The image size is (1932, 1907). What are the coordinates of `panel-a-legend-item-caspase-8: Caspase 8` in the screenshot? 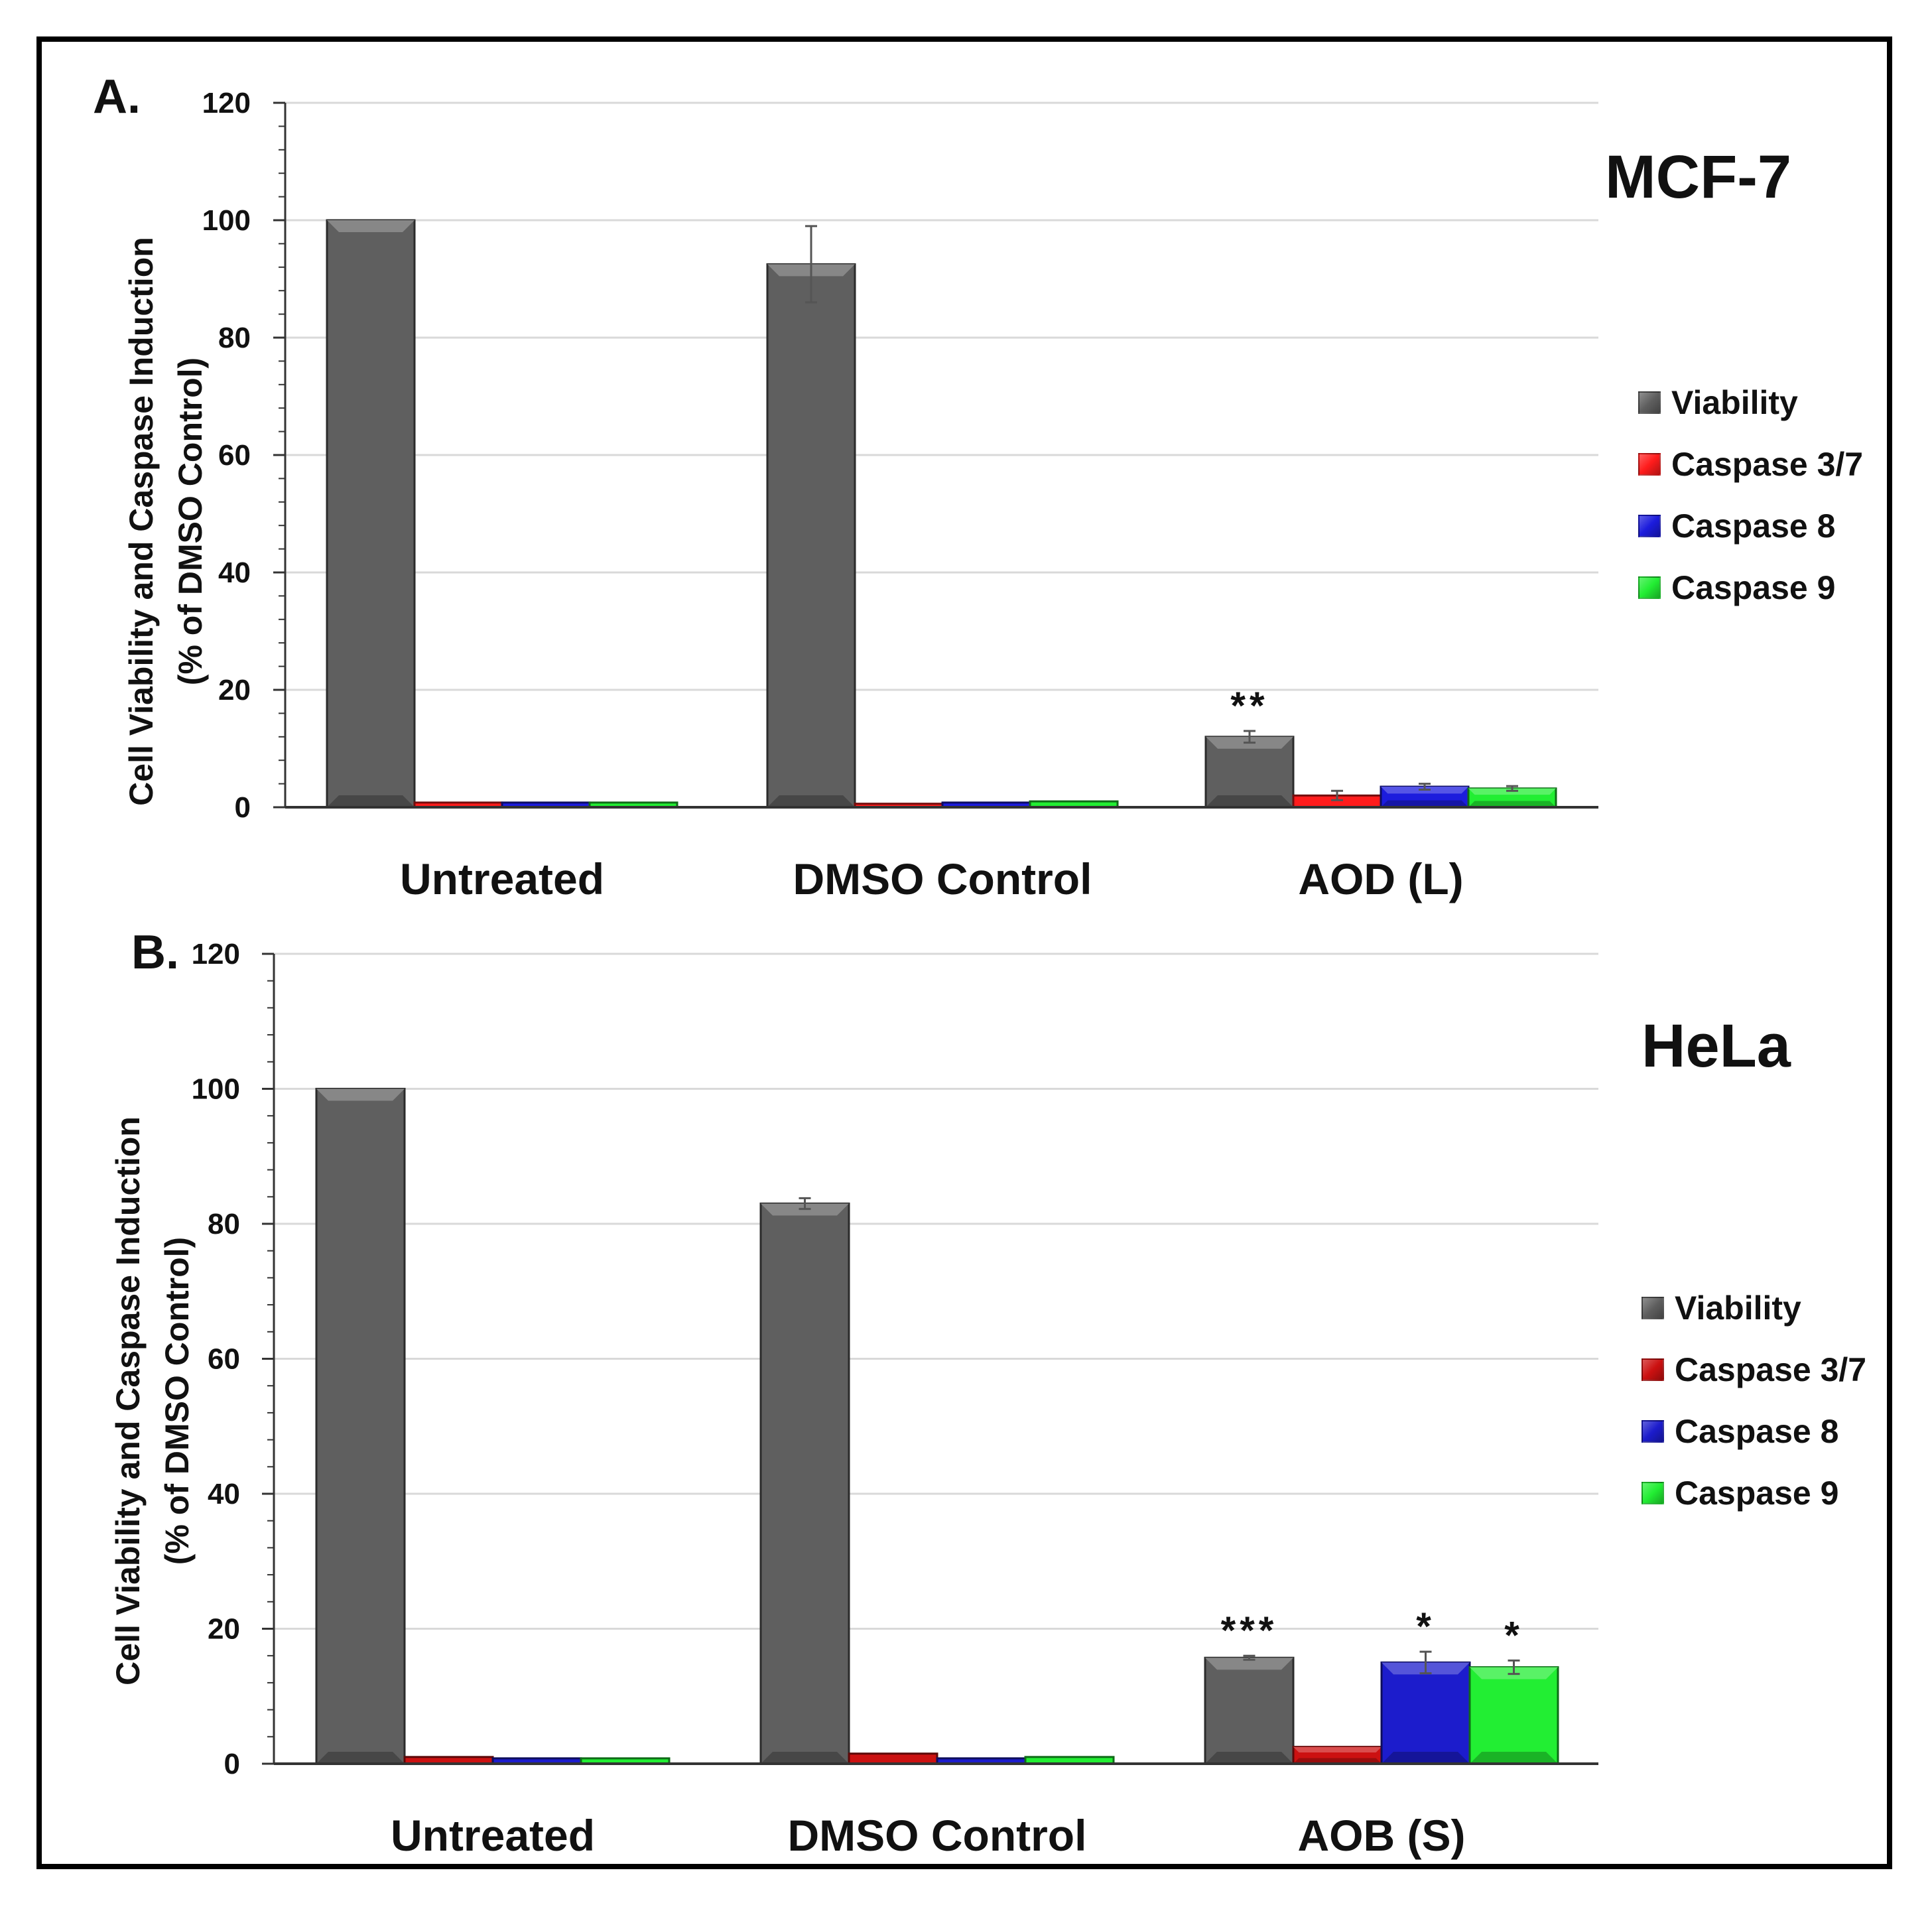 It's located at (1751, 526).